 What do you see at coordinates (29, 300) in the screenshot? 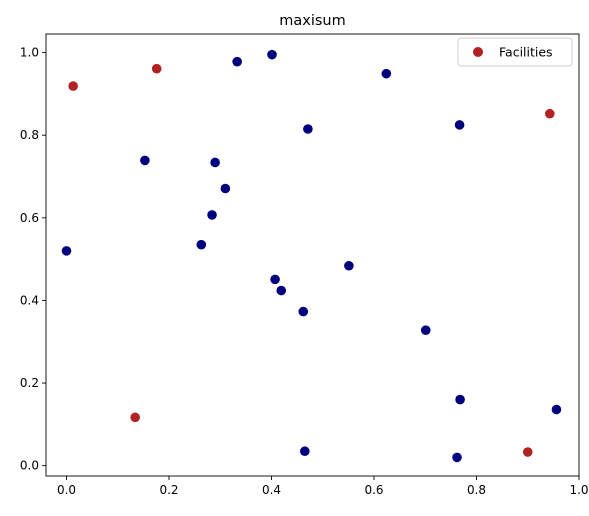
I see `y-tick-label: 0.4` at bounding box center [29, 300].